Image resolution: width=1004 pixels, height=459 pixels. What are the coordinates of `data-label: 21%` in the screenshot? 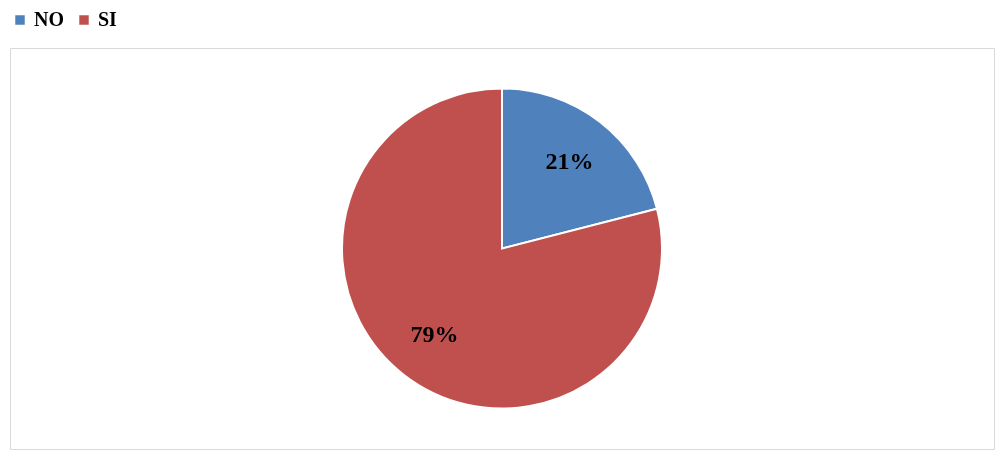 It's located at (569, 160).